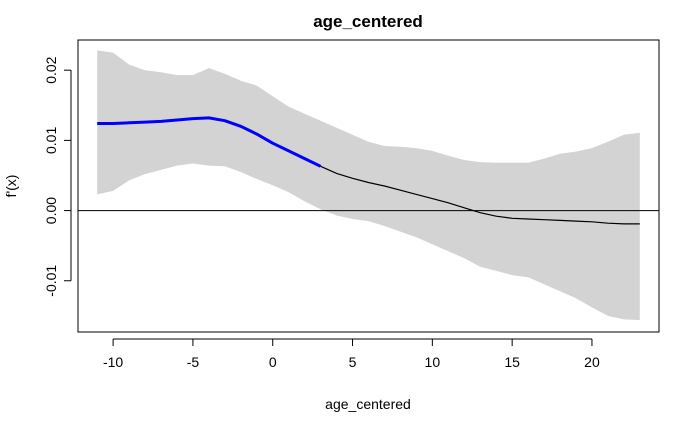 The height and width of the screenshot is (432, 700). Describe the element at coordinates (51, 69) in the screenshot. I see `y-tick-label: 0.02` at that location.